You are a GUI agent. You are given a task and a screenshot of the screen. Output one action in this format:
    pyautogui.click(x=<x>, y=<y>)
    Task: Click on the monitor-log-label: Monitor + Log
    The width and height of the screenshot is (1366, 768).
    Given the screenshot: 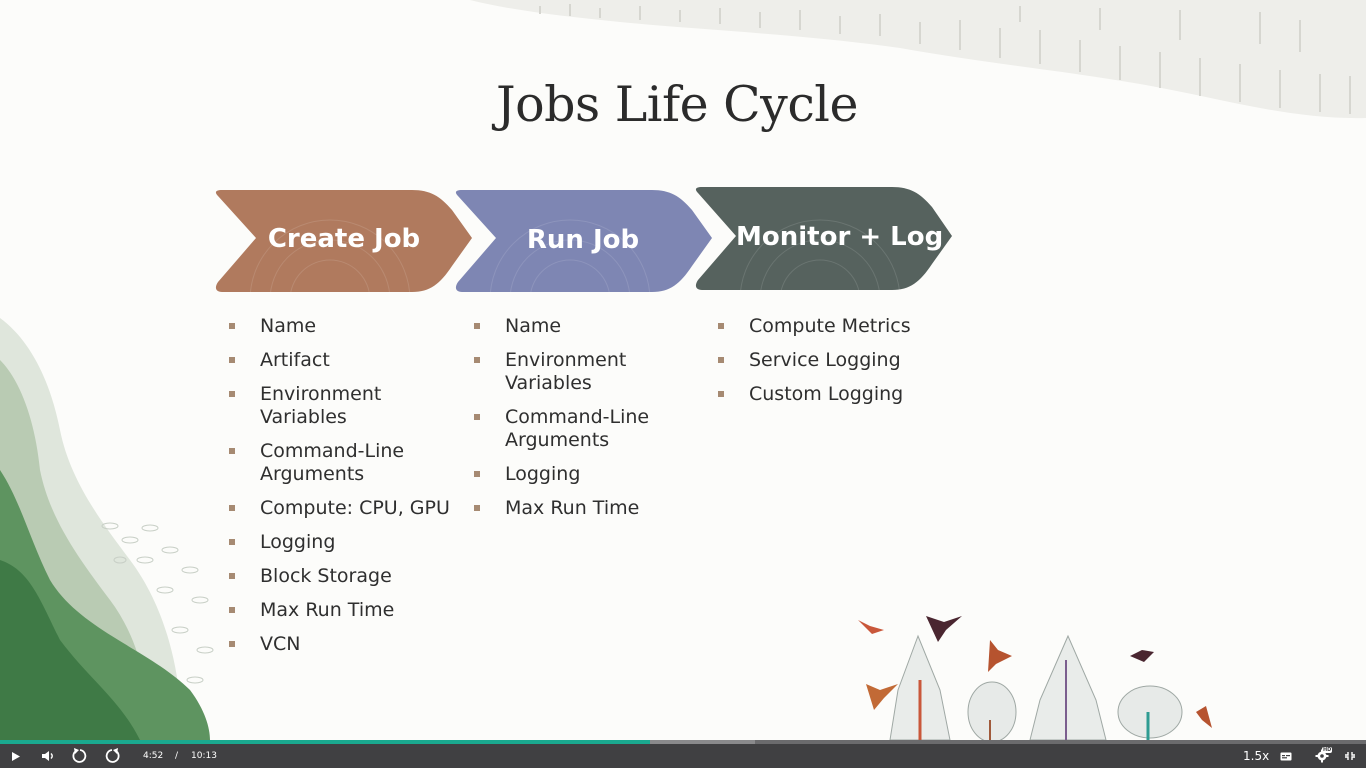 What is the action you would take?
    pyautogui.click(x=840, y=237)
    